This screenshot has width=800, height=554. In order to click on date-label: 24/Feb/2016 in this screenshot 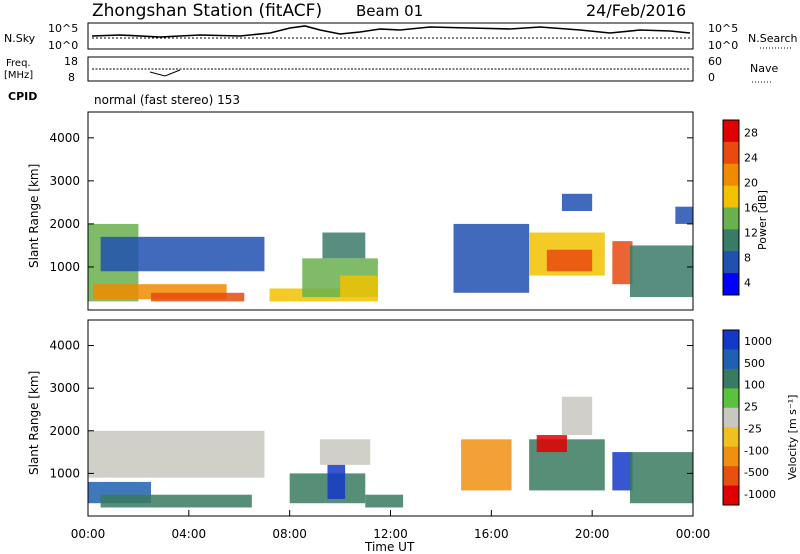, I will do `click(636, 10)`.